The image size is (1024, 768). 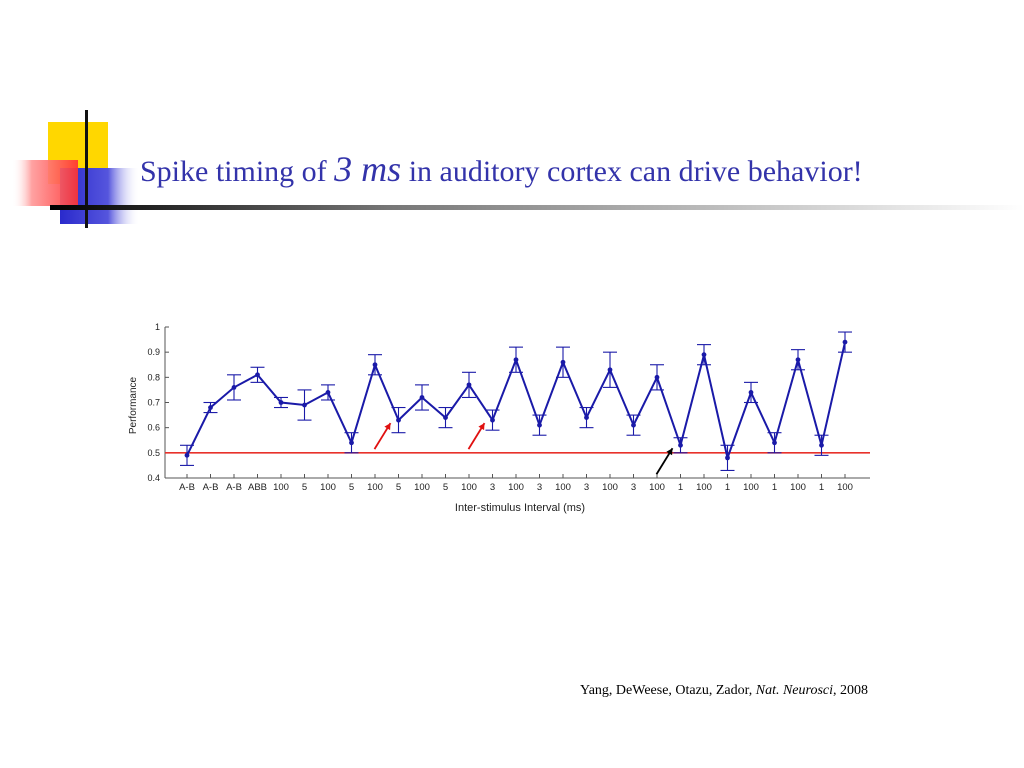 I want to click on red-square, so click(x=45, y=183).